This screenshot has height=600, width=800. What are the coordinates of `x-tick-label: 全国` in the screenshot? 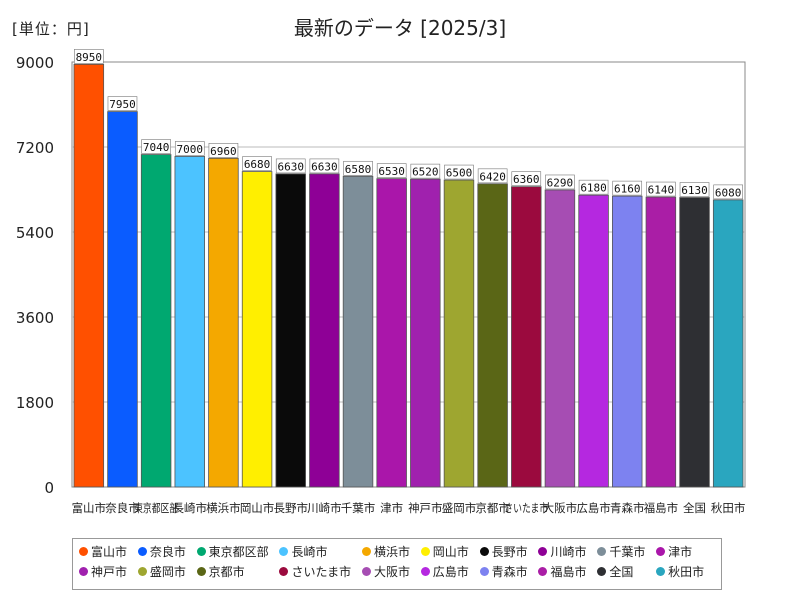 It's located at (694, 508).